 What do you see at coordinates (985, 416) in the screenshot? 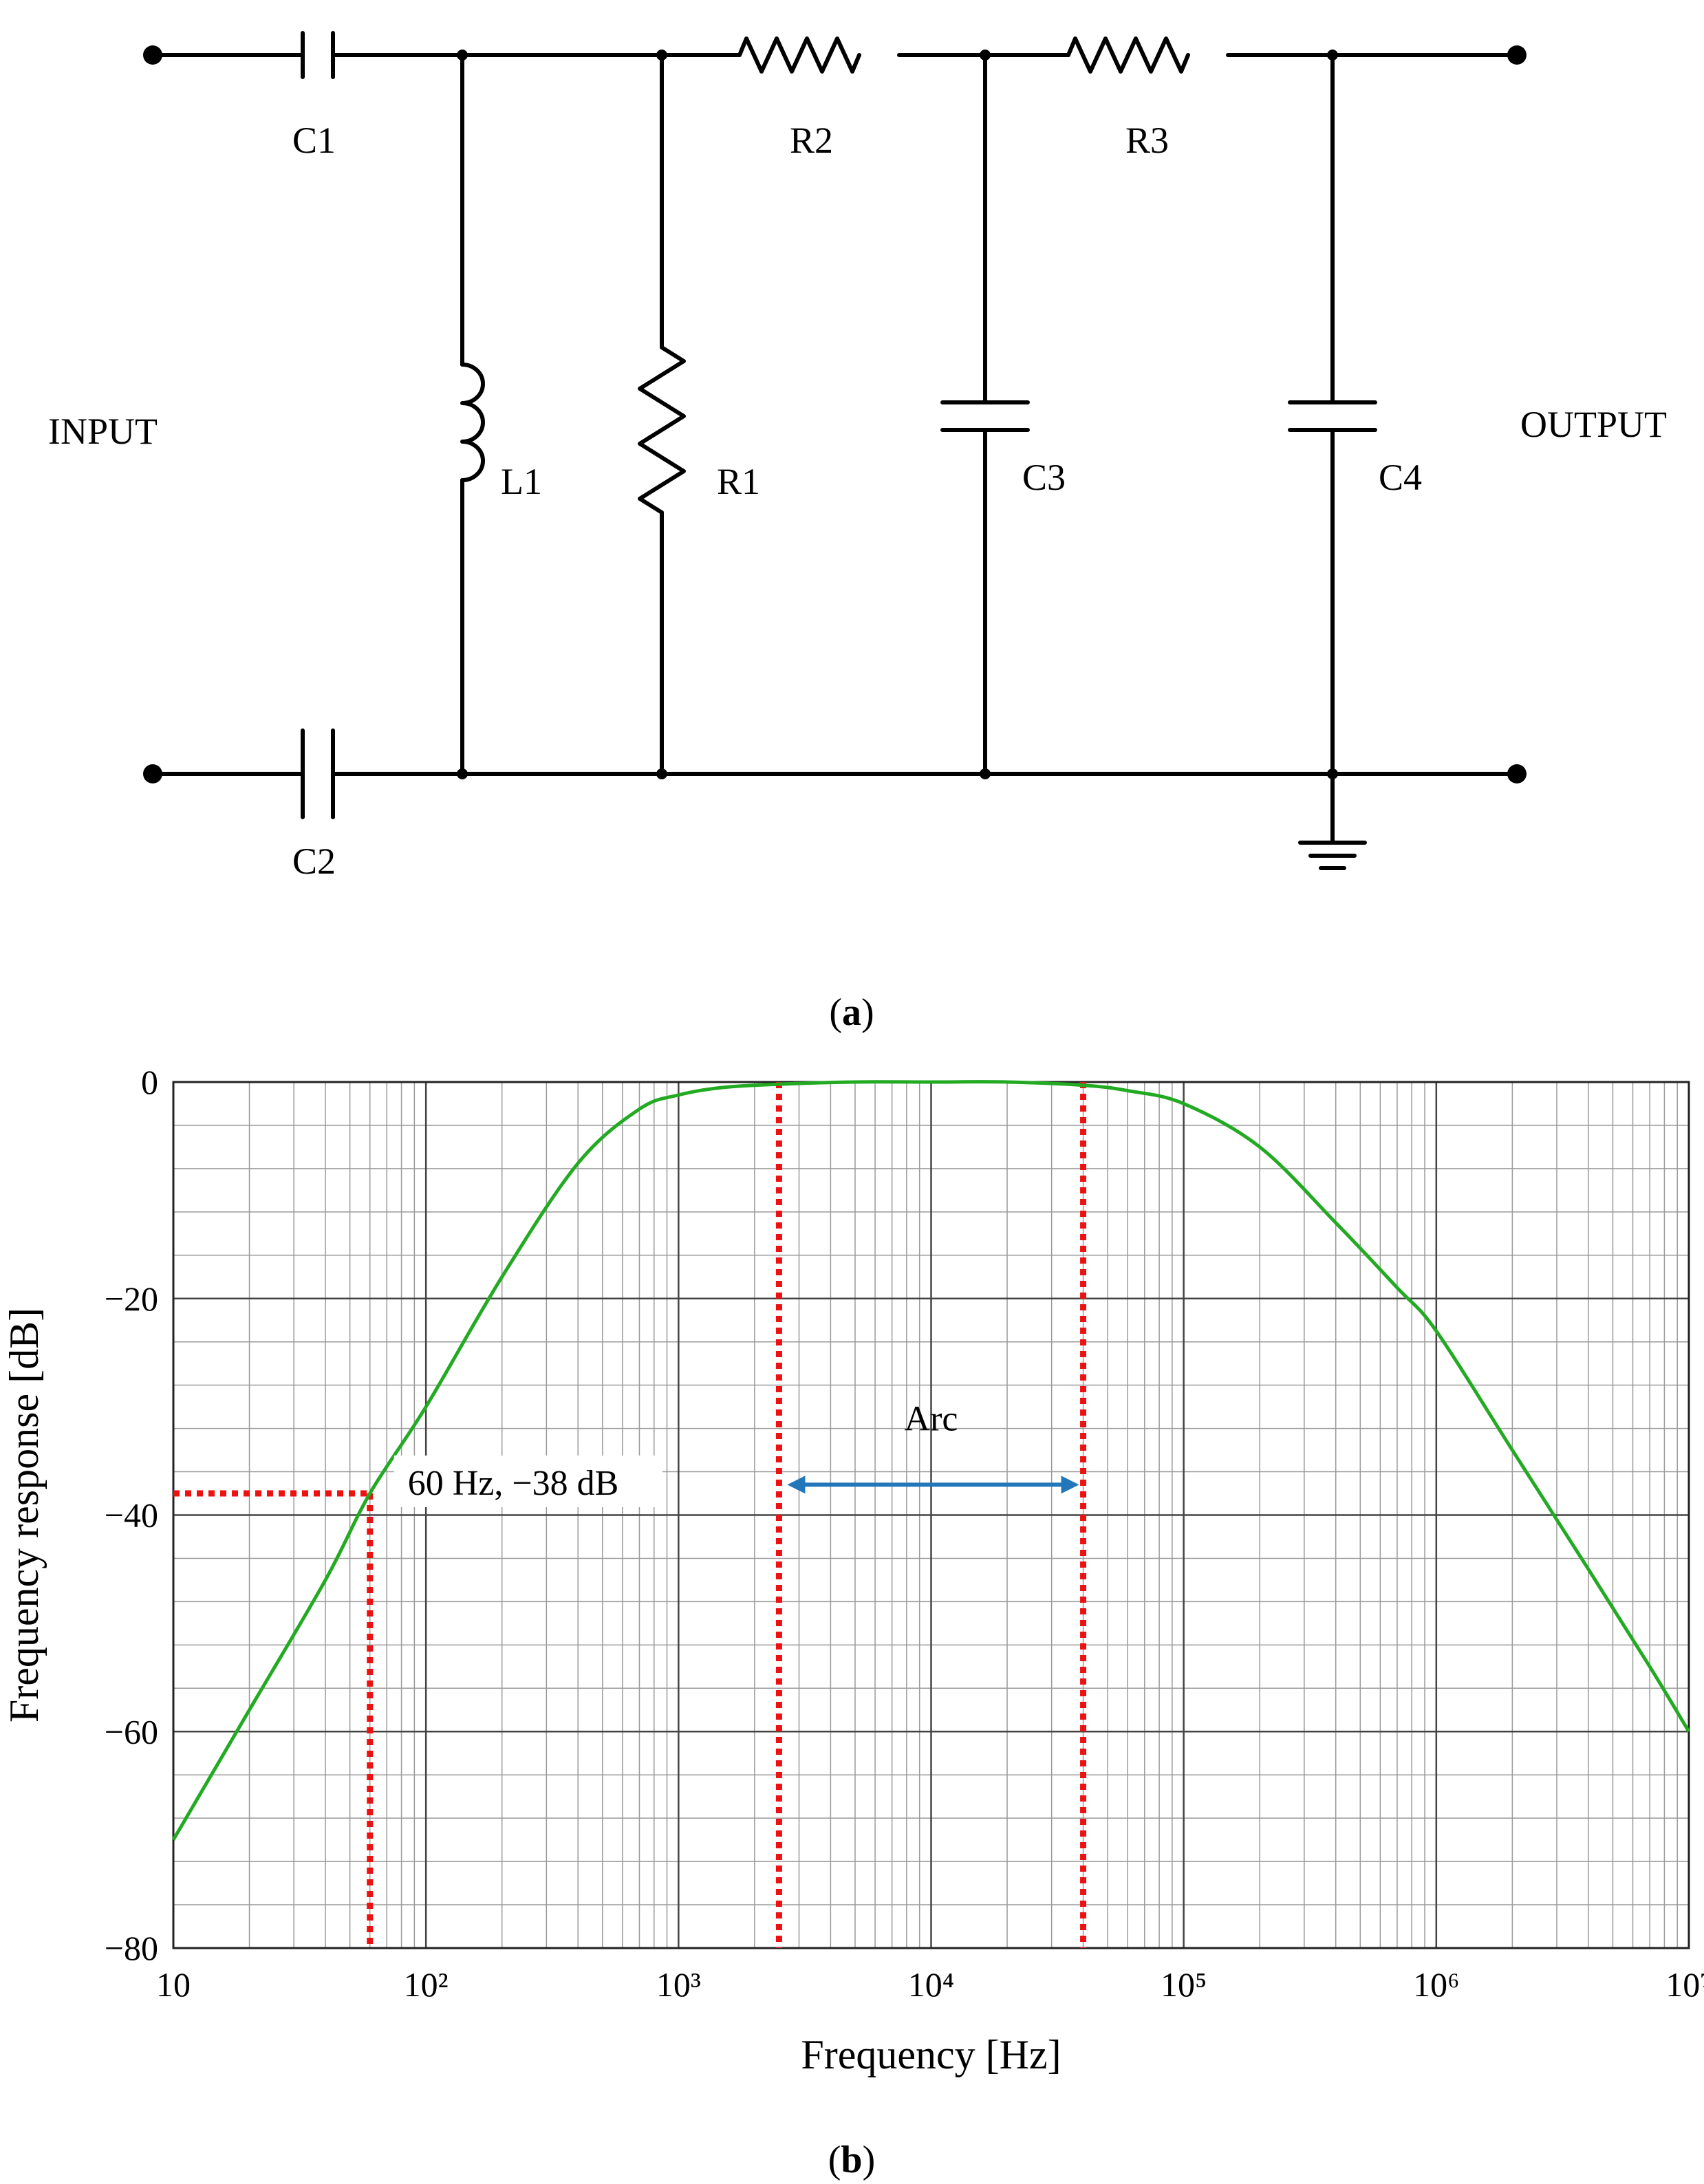
I see `capacitor-c3` at bounding box center [985, 416].